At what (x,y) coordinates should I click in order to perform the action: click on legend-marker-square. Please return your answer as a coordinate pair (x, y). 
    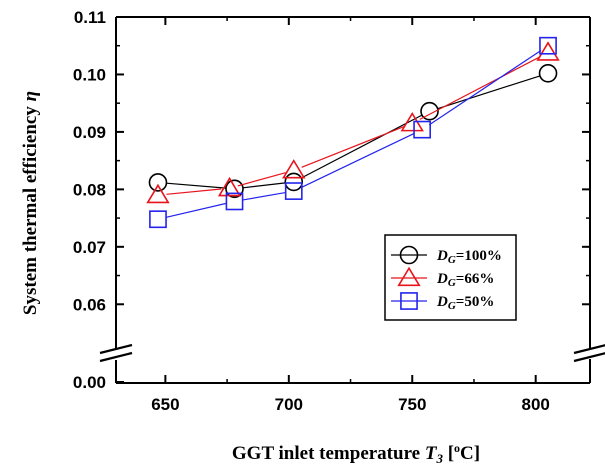
    Looking at the image, I should click on (409, 301).